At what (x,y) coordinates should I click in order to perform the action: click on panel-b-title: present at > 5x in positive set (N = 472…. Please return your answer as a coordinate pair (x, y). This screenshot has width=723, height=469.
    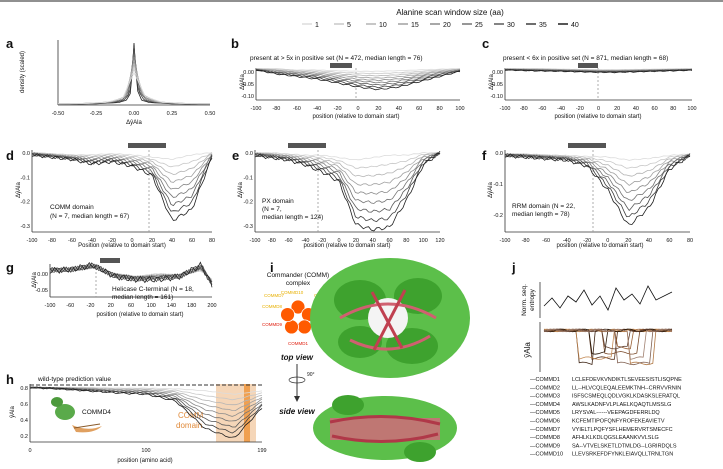
    Looking at the image, I should click on (336, 58).